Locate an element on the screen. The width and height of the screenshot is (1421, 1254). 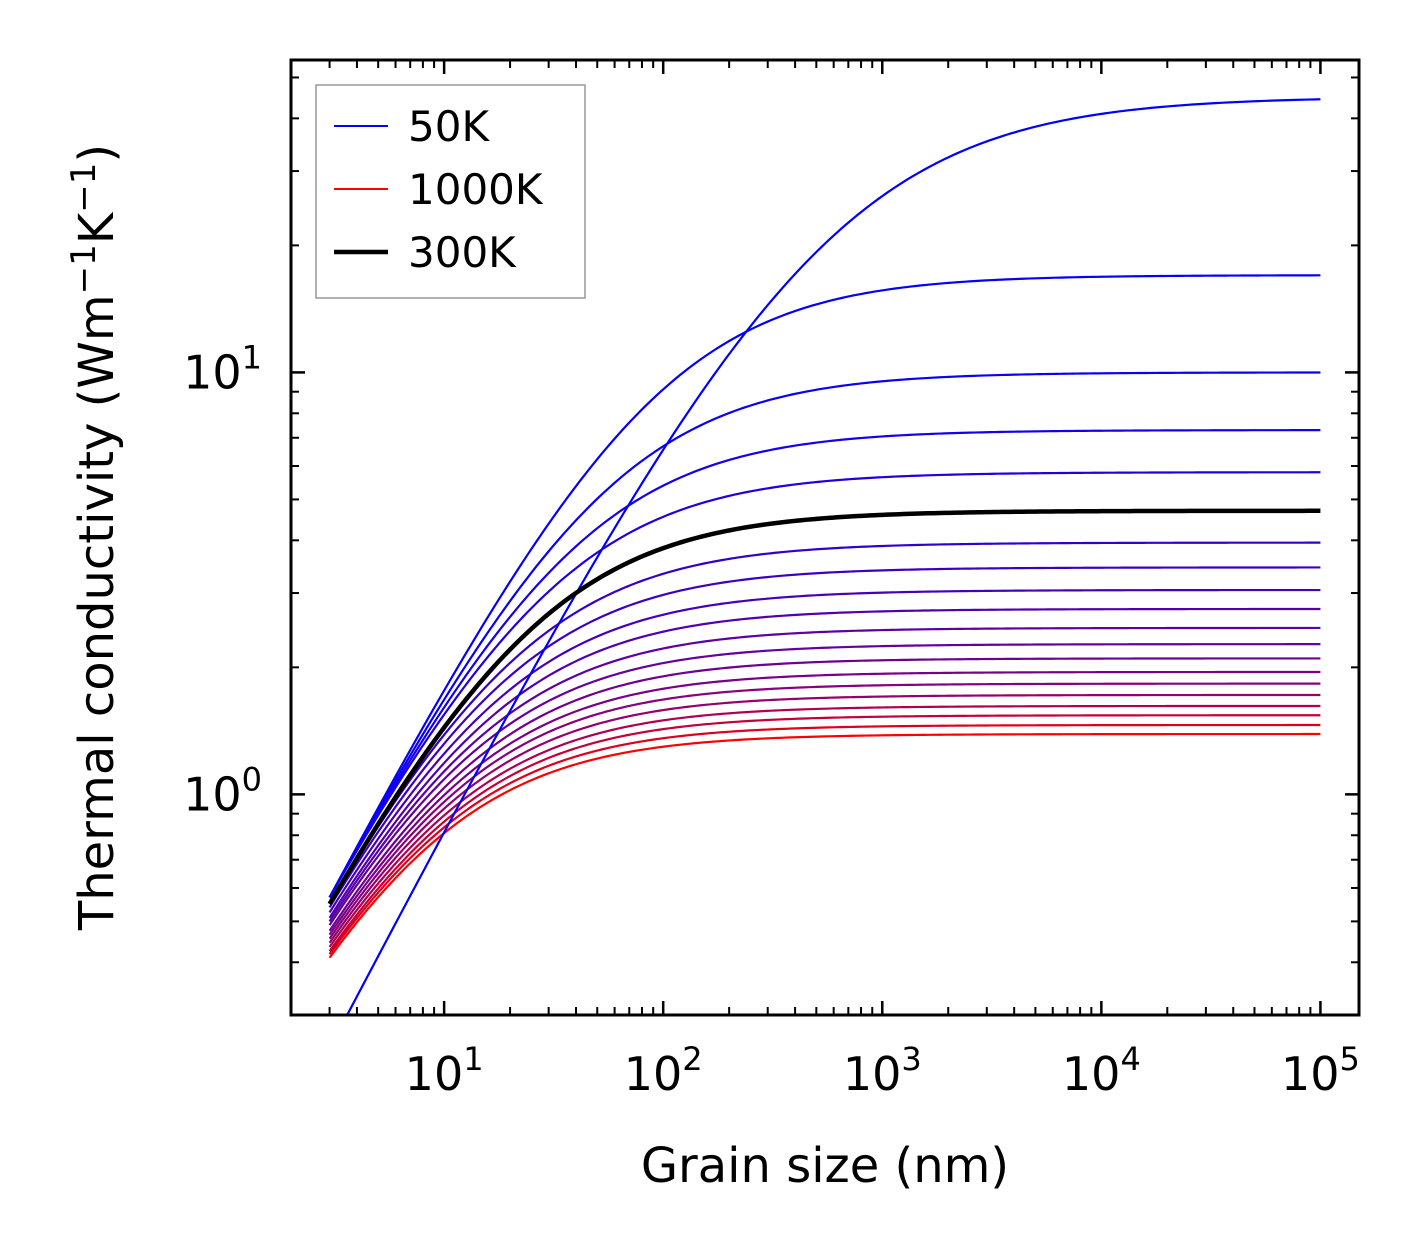
series-line-700k is located at coordinates (824, 803).